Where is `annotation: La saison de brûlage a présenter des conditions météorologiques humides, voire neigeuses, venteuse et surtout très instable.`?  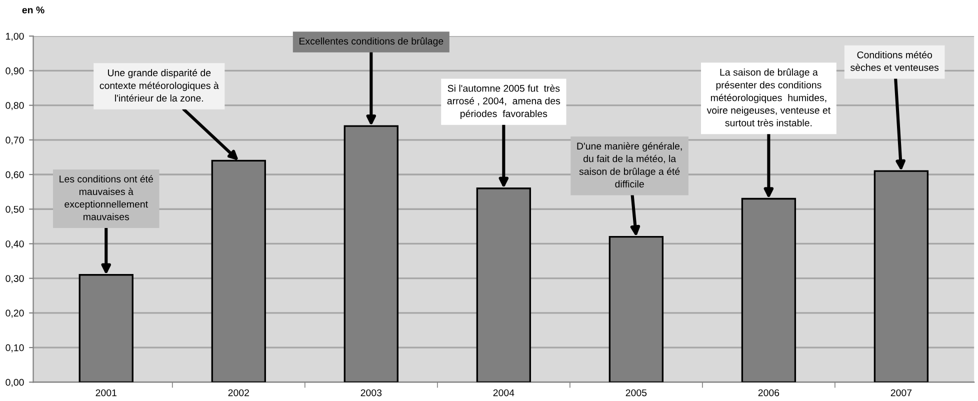
annotation: La saison de brûlage a présenter des conditions météorologiques humides, voire neigeuses, venteuse et surtout très instable. is located at coordinates (768, 97).